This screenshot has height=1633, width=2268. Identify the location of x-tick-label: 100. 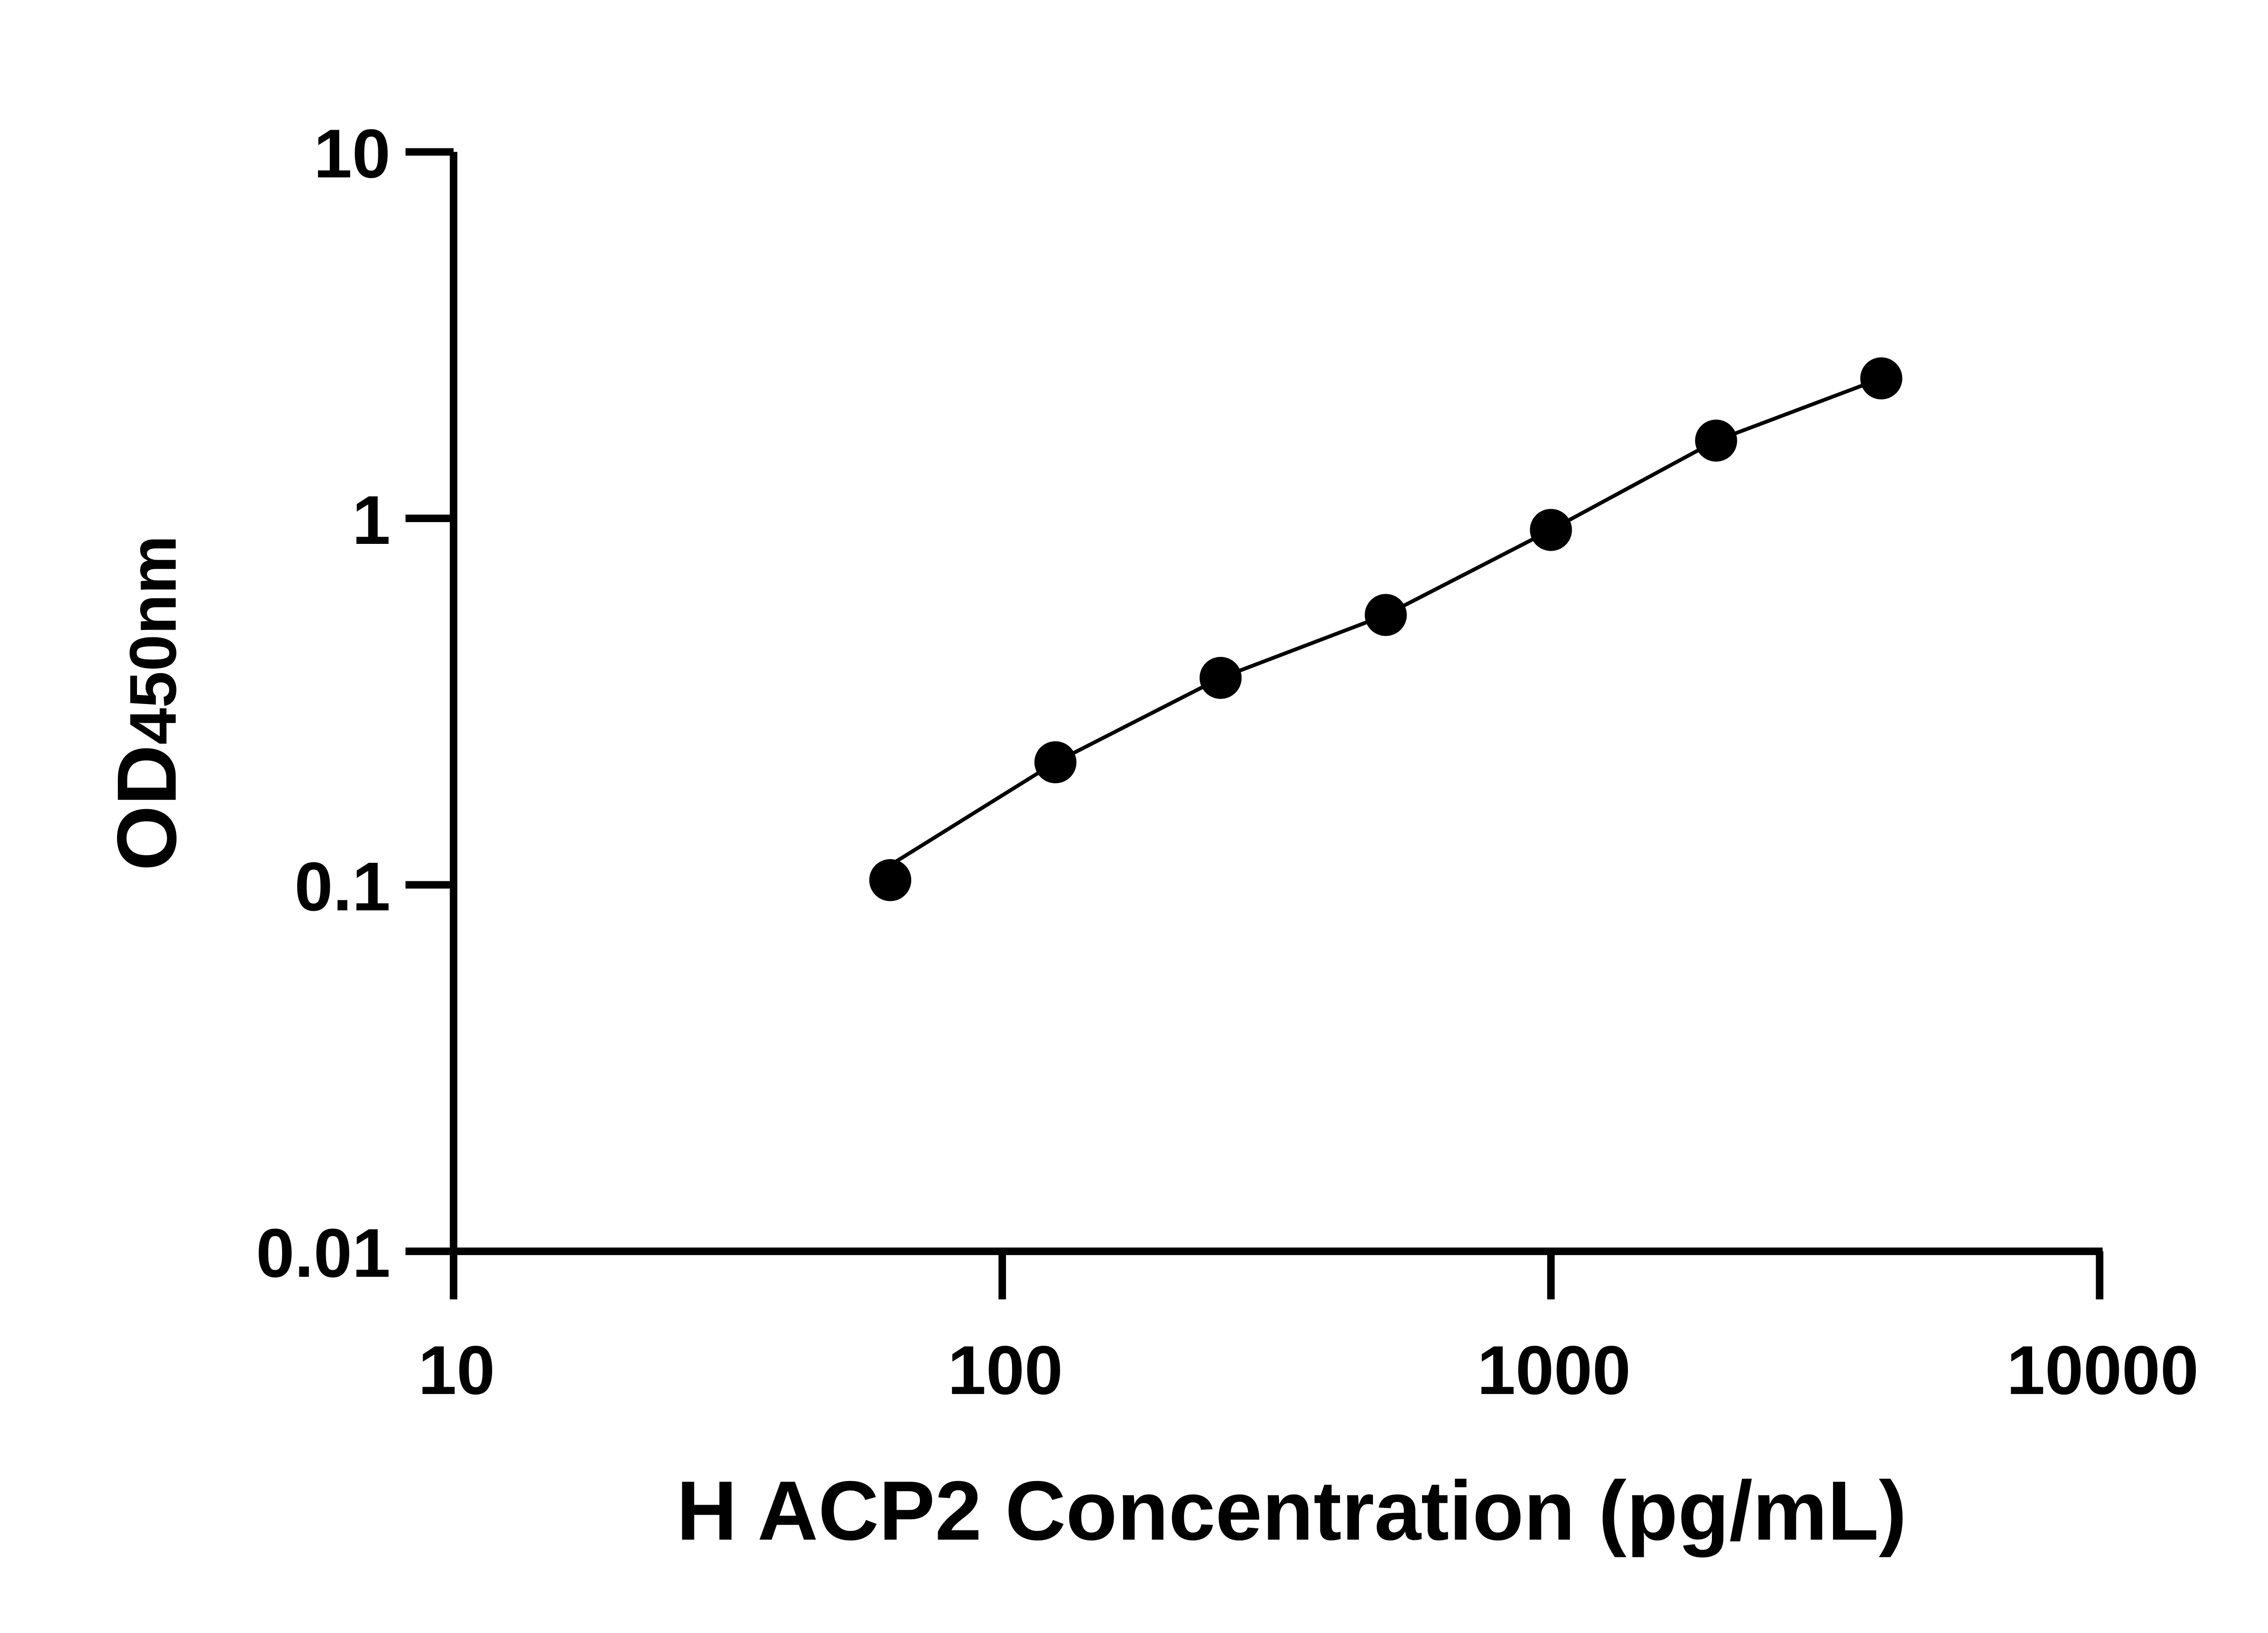
(1006, 1370).